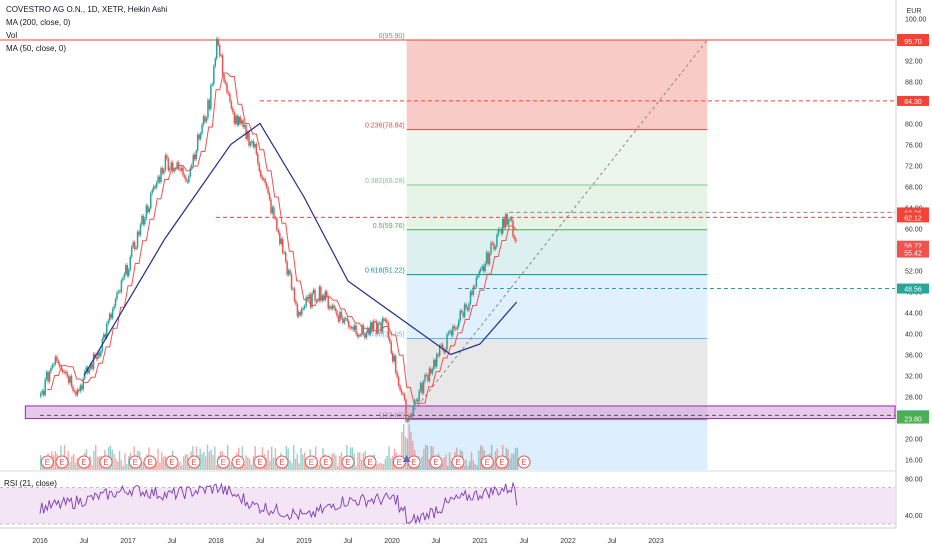 The image size is (932, 555). Describe the element at coordinates (914, 167) in the screenshot. I see `price-tick-label: 72.00` at that location.